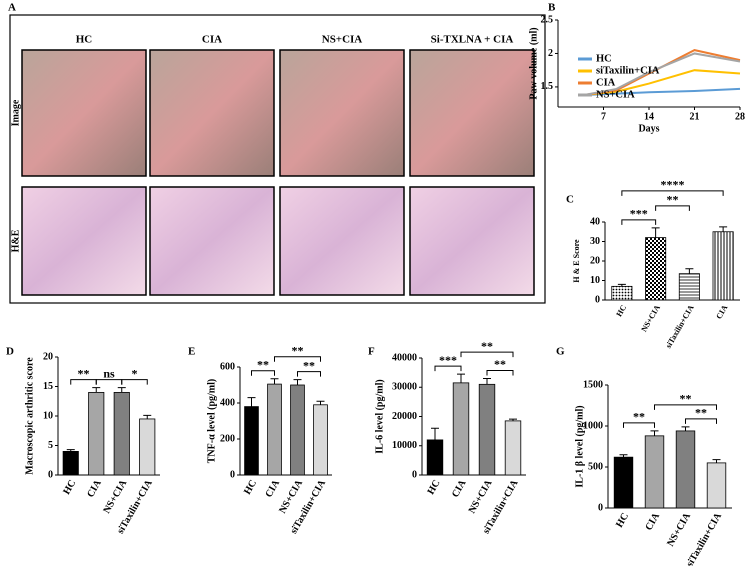 Image resolution: width=753 pixels, height=566 pixels. I want to click on significance-label: ****, so click(673, 185).